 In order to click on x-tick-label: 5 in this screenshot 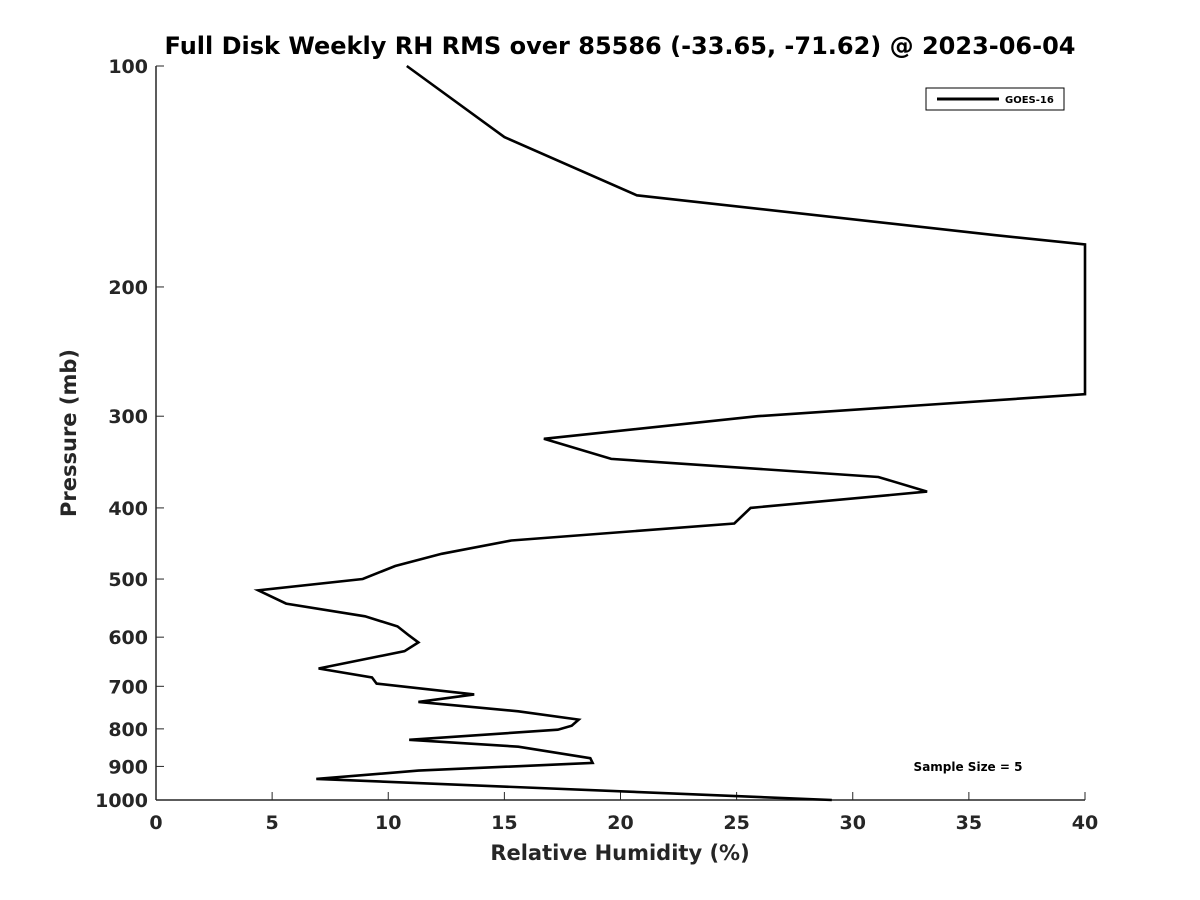, I will do `click(272, 823)`.